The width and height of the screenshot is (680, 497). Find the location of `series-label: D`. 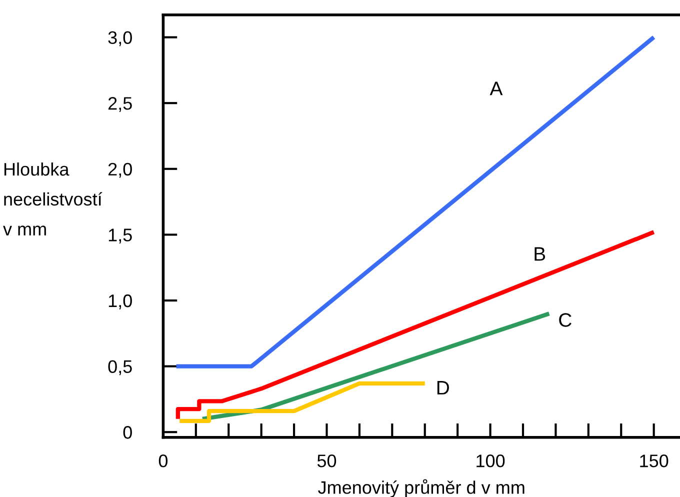

series-label: D is located at coordinates (443, 387).